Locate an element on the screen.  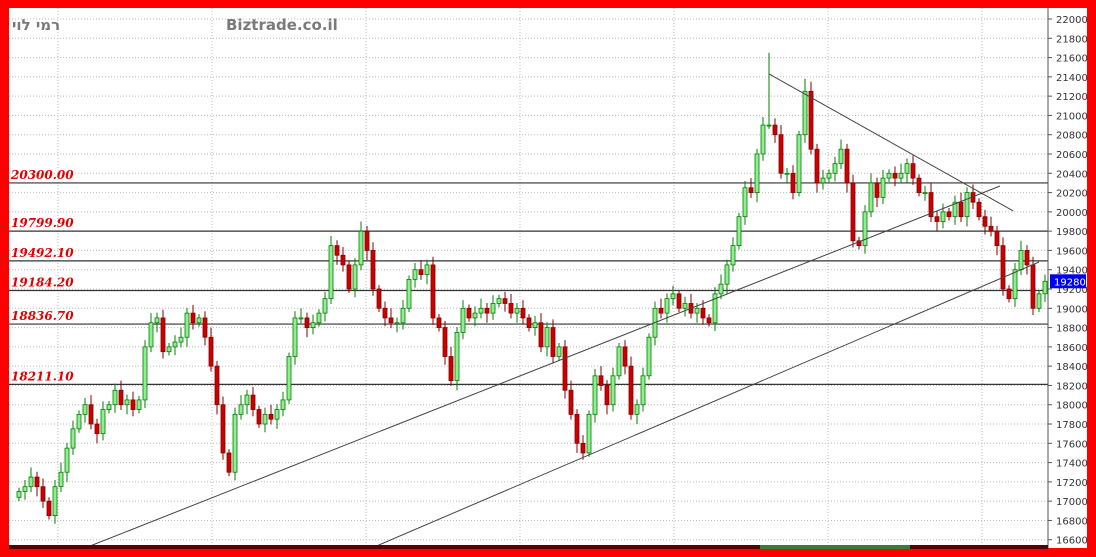
y-tick-label: 22000 is located at coordinates (1072, 20).